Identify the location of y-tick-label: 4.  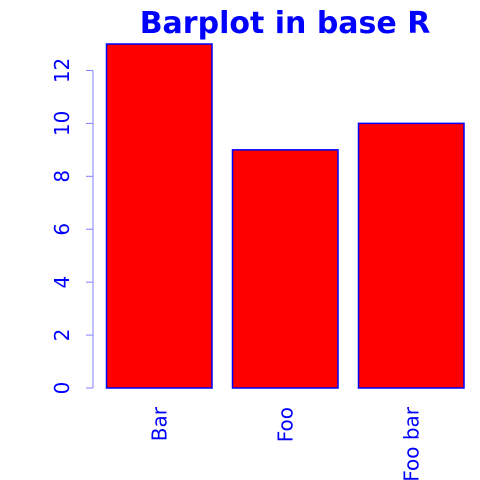
(62, 282).